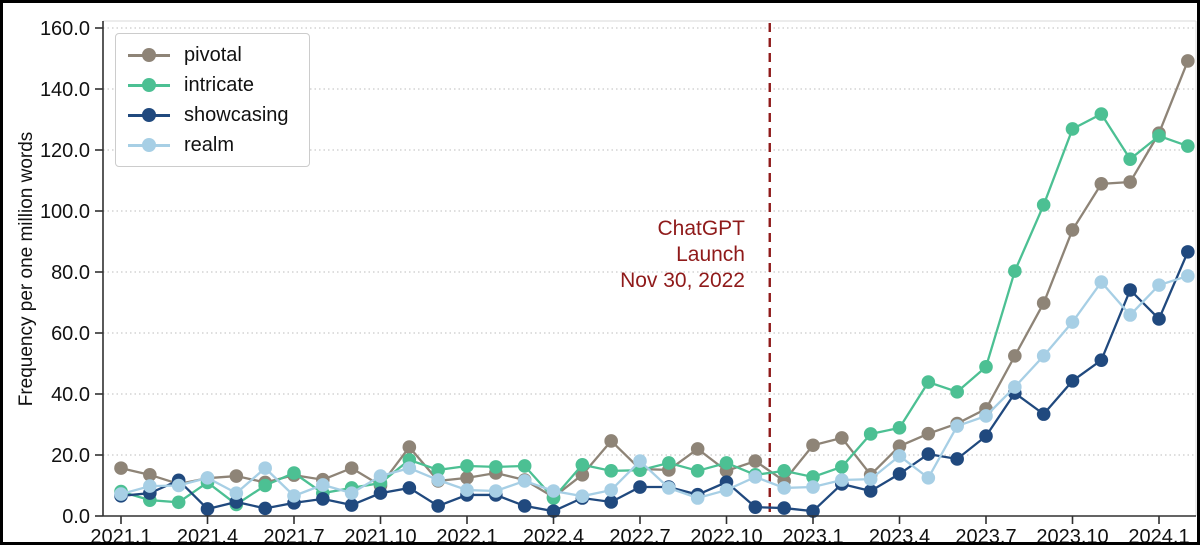 The image size is (1200, 545). What do you see at coordinates (1158, 535) in the screenshot?
I see `x-tick-label: 2024.1` at bounding box center [1158, 535].